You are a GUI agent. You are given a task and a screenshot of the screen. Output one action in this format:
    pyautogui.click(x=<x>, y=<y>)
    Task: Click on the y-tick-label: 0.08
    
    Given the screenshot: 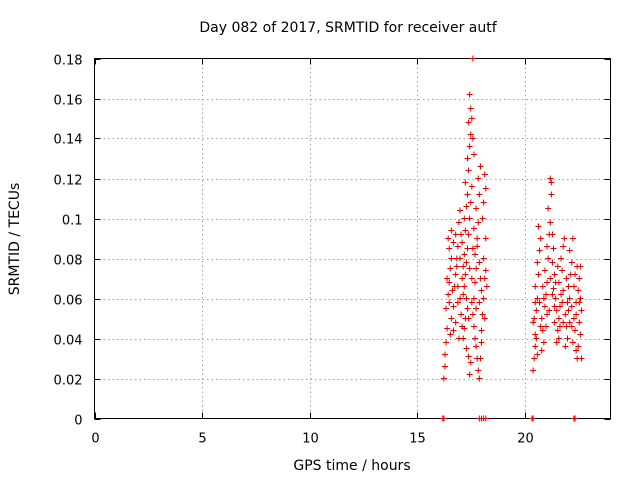 What is the action you would take?
    pyautogui.click(x=68, y=261)
    